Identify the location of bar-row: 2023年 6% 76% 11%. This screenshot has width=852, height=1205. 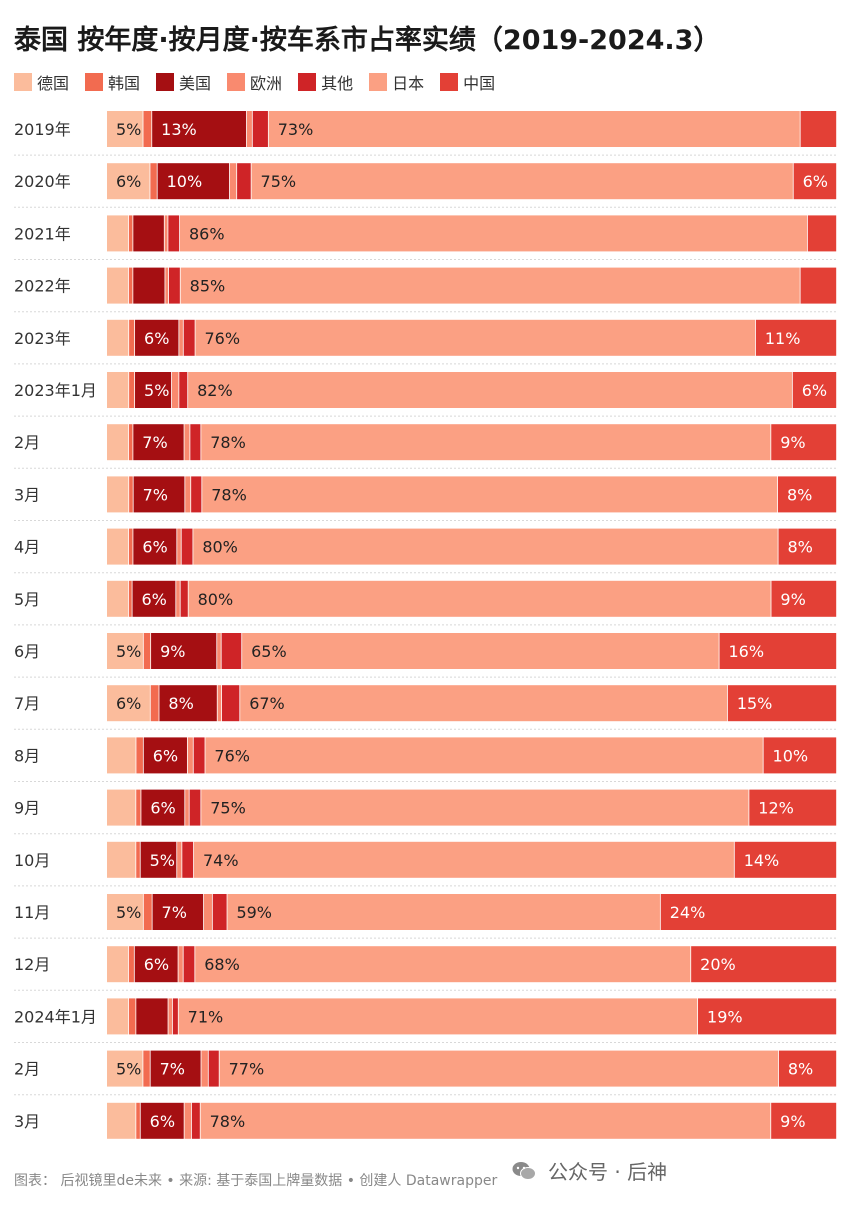
(425, 342).